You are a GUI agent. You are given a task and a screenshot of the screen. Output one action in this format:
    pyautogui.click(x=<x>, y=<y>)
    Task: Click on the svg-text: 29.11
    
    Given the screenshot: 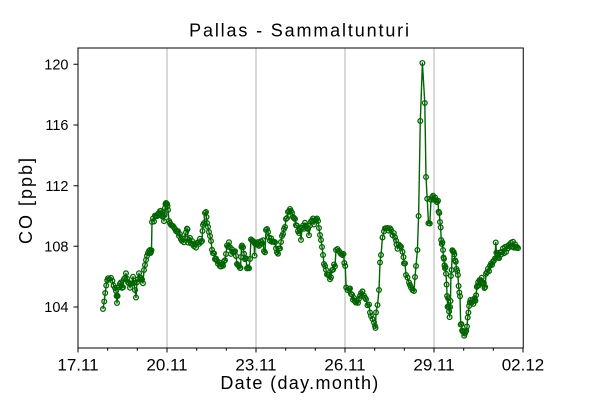 What is the action you would take?
    pyautogui.click(x=433, y=364)
    